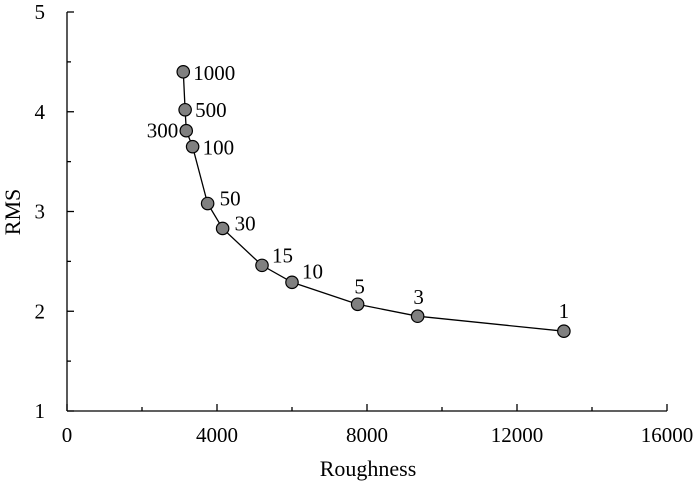  I want to click on data-point-label: 100, so click(219, 148).